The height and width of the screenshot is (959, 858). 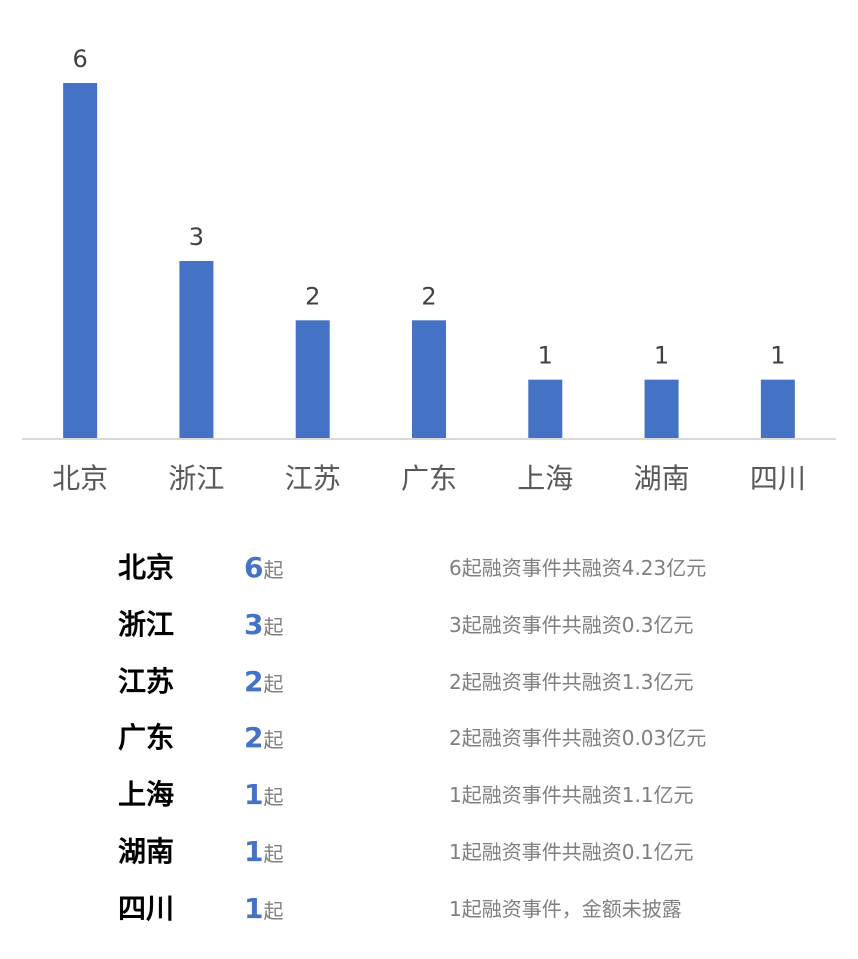 What do you see at coordinates (565, 909) in the screenshot?
I see `summary-description: 1起融资事件，金额未披露` at bounding box center [565, 909].